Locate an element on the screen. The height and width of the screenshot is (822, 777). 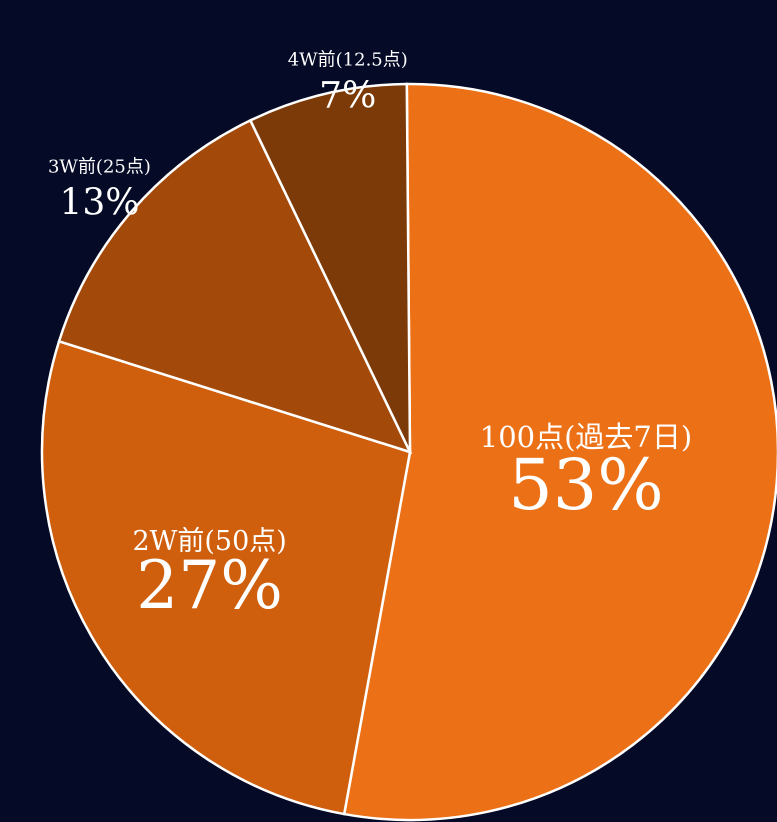
slice-label-1: 100点(過去7日) is located at coordinates (586, 437).